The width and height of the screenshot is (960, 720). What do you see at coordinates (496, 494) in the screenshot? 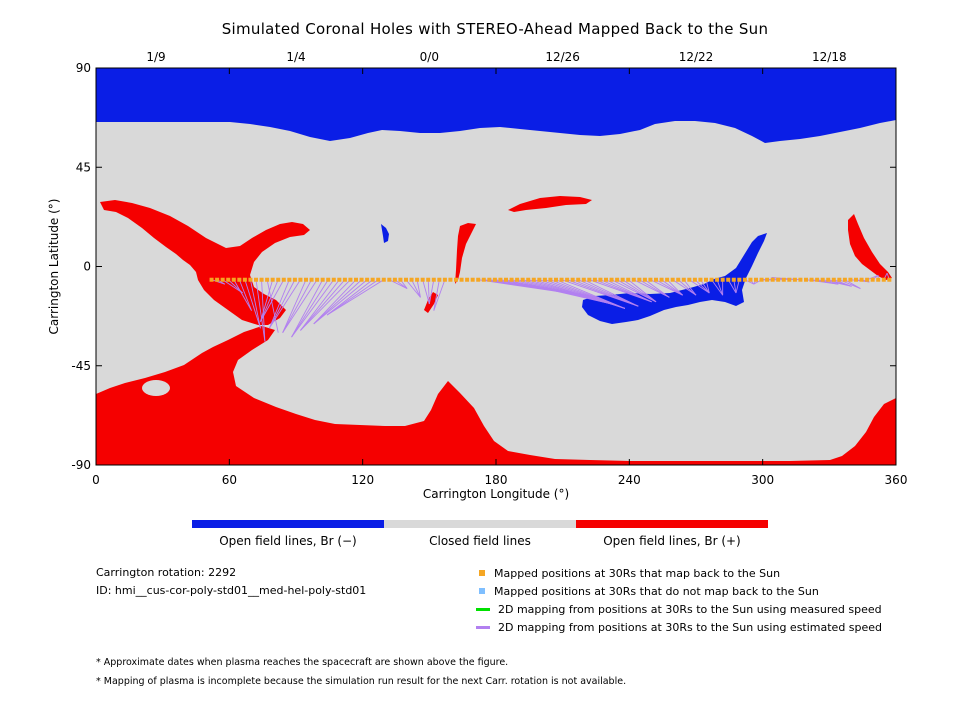
I see `x-axis-label: Carrington Longitude (°)` at bounding box center [496, 494].